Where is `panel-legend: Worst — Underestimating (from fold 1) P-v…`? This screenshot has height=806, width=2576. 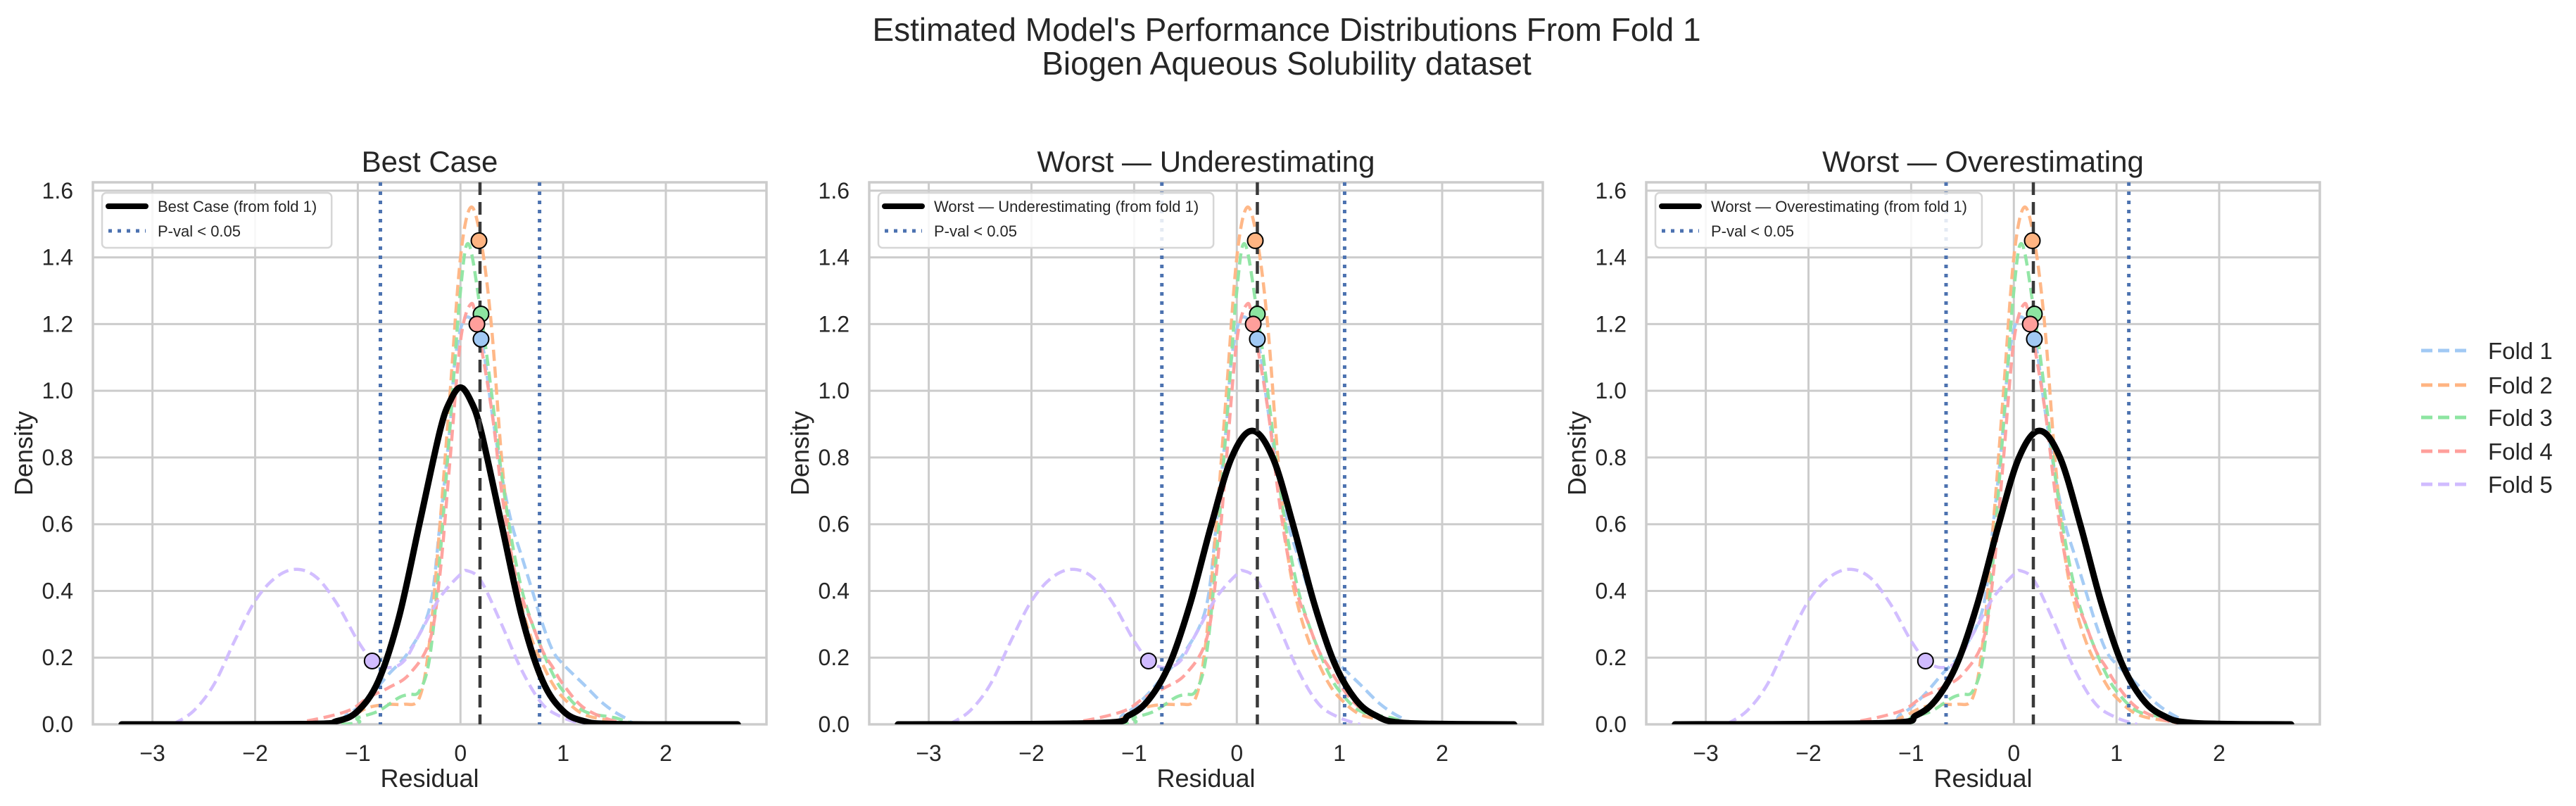
panel-legend: Worst — Underestimating (from fold 1) P-v… is located at coordinates (1046, 220).